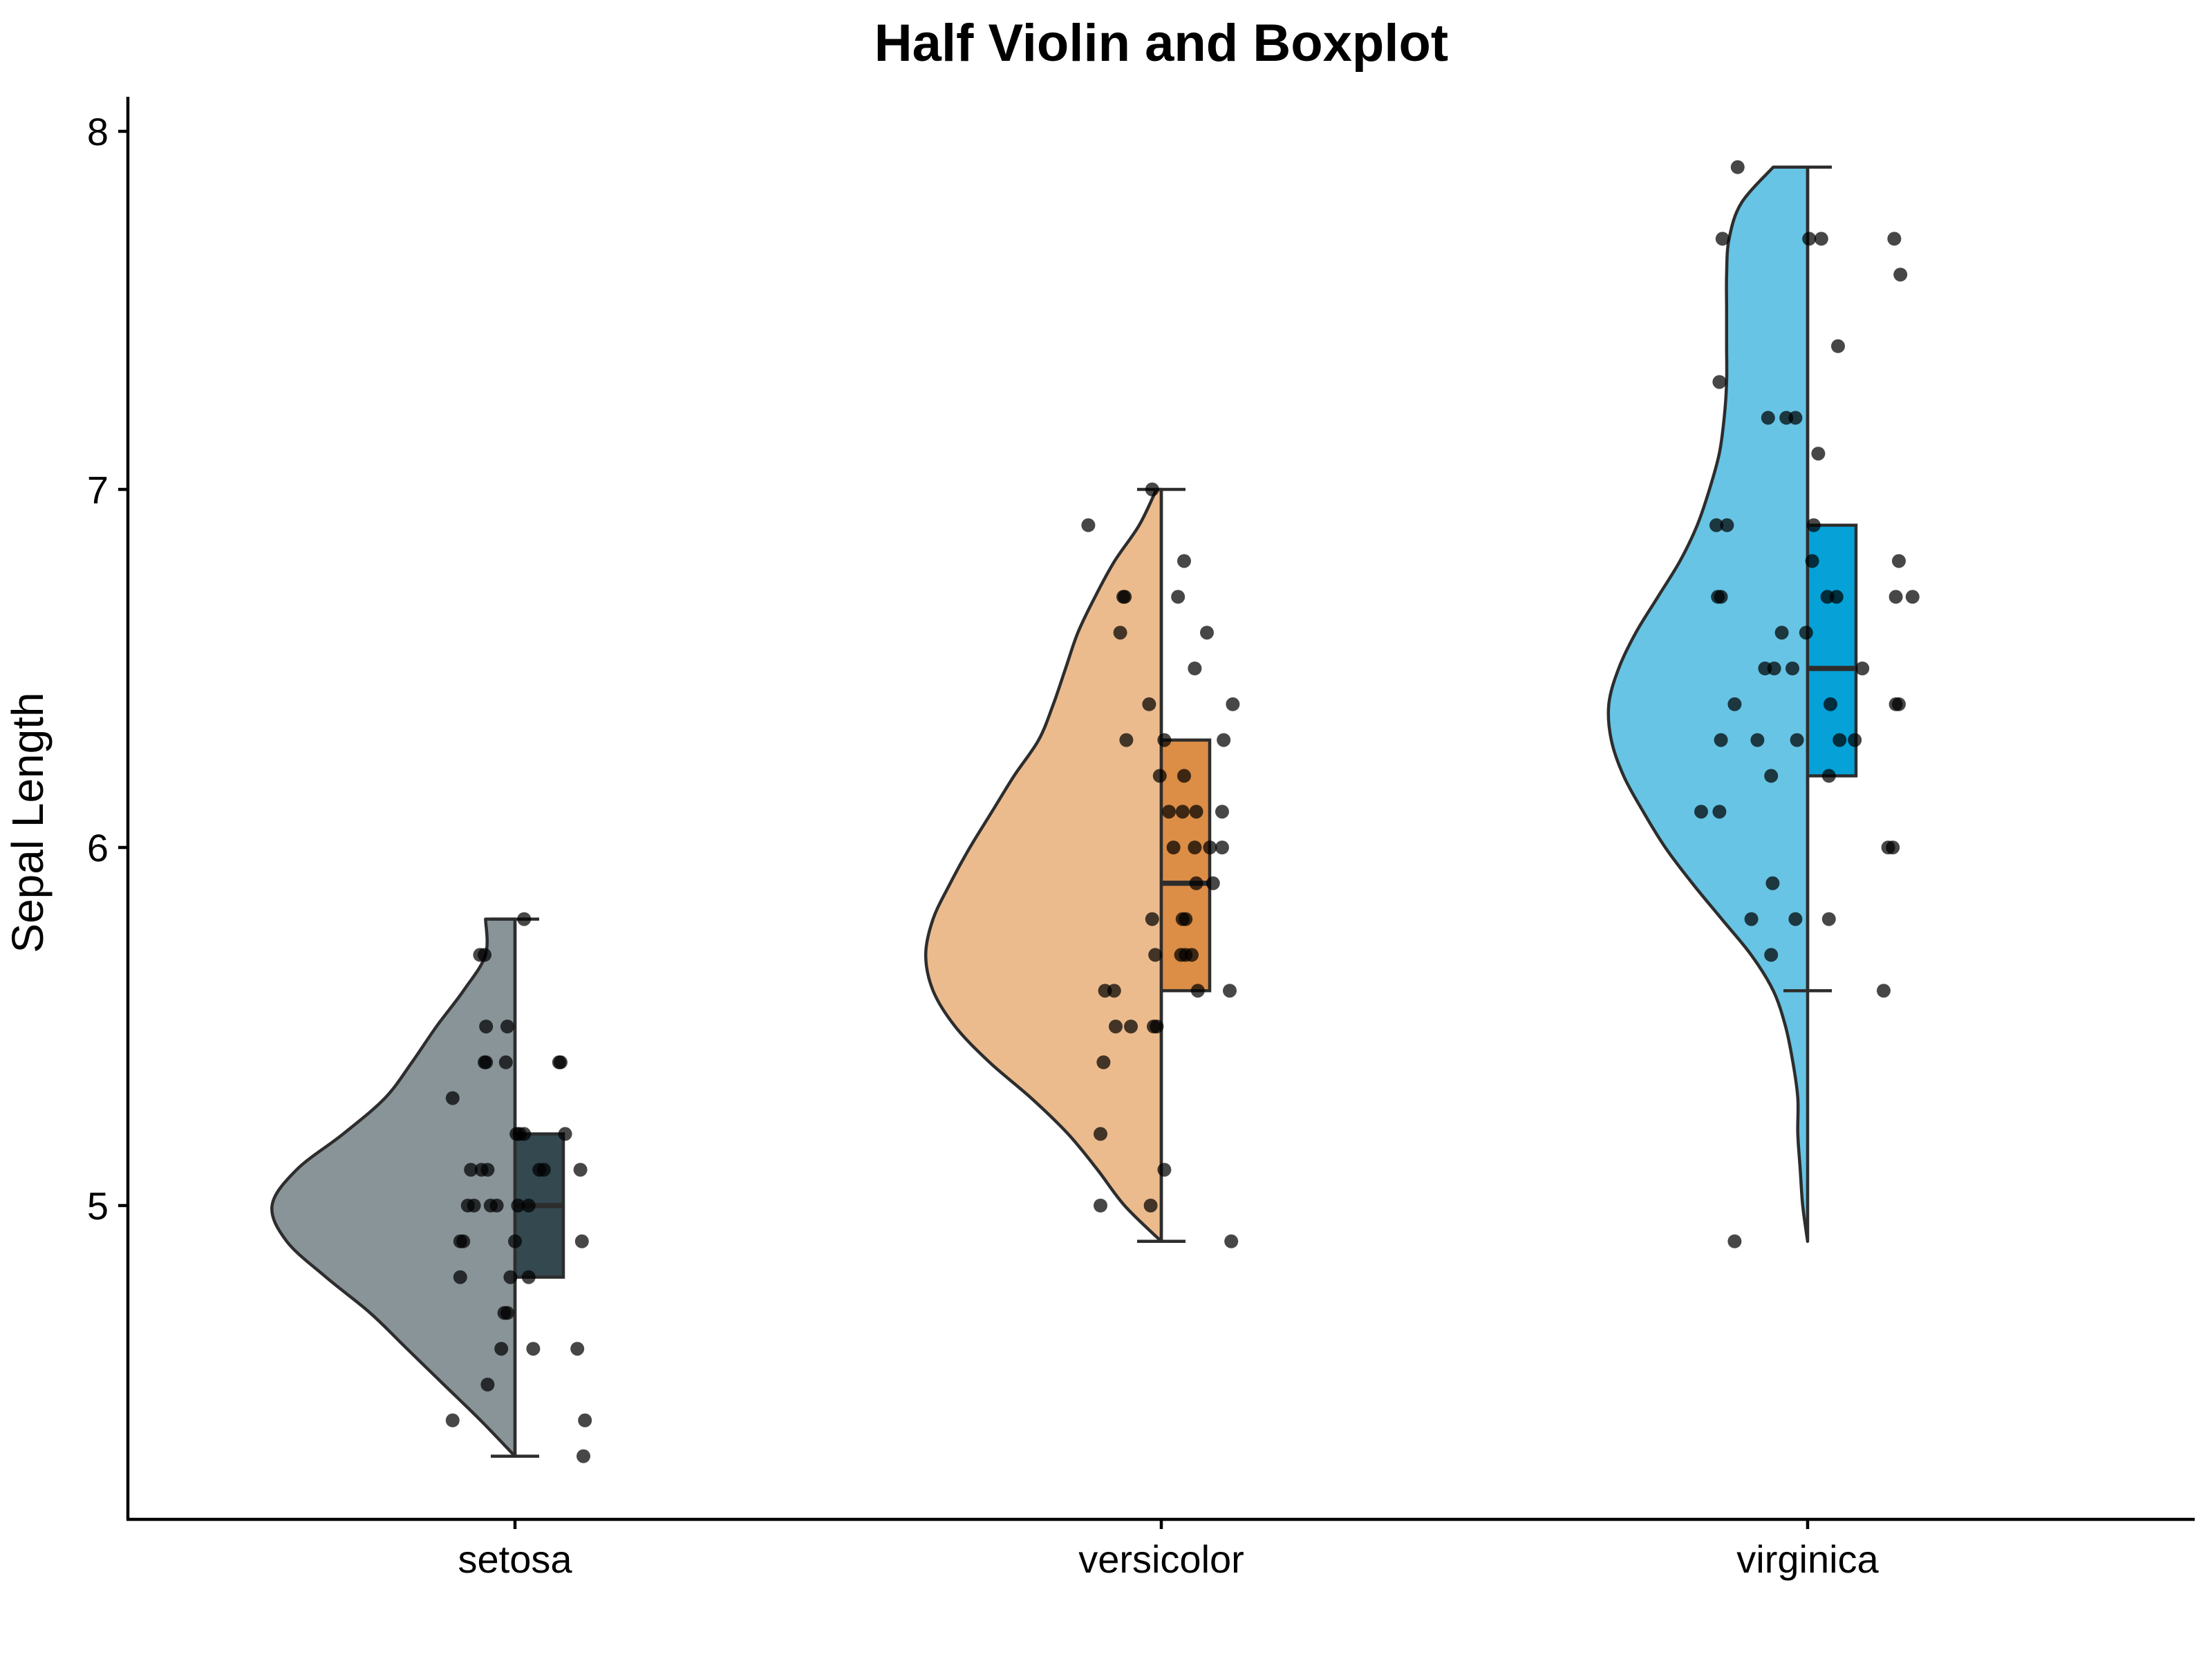  Describe the element at coordinates (1708, 704) in the screenshot. I see `violin-virginica` at that location.